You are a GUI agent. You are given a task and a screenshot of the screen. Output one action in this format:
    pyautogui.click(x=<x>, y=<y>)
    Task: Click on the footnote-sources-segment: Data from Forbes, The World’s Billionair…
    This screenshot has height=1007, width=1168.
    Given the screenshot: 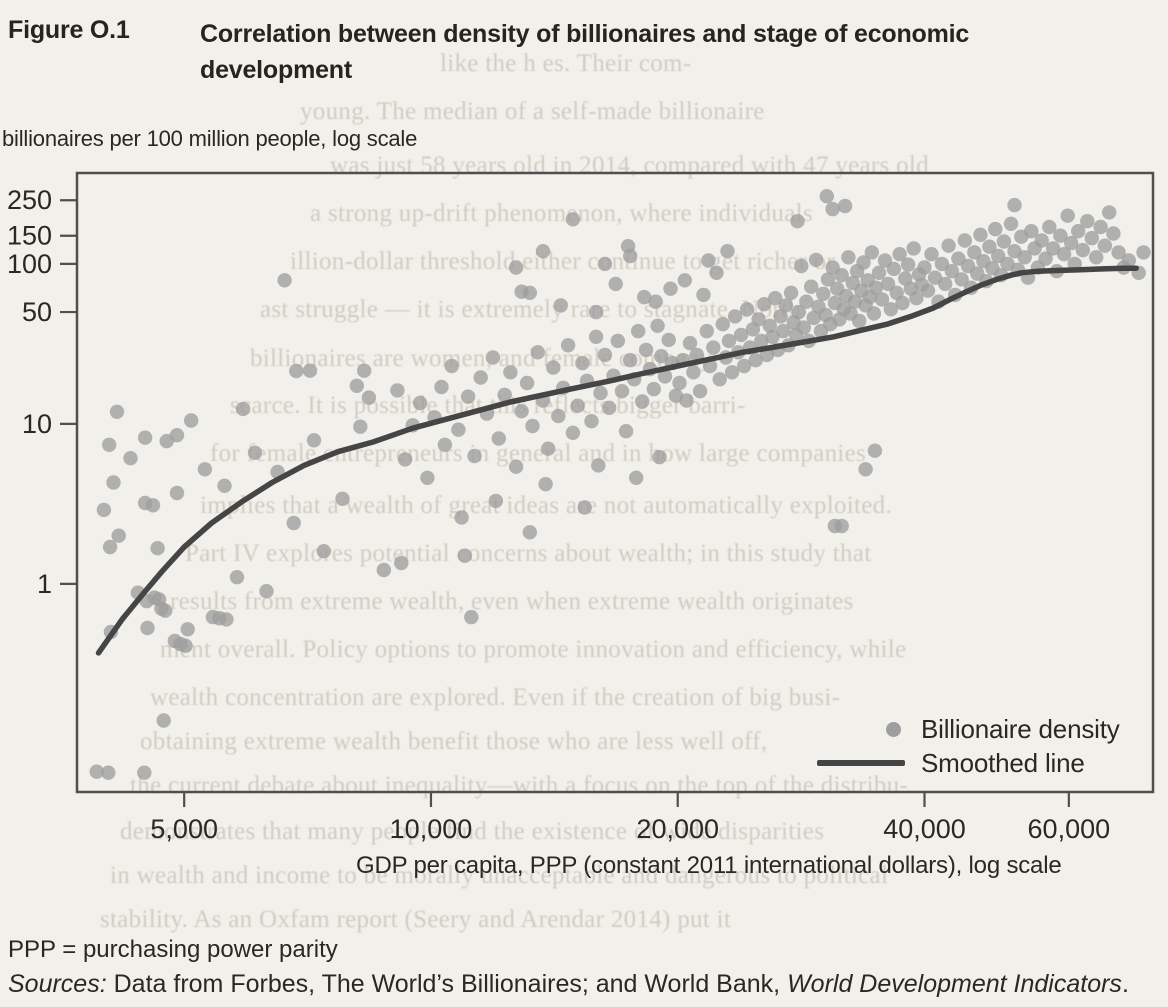 What is the action you would take?
    pyautogui.click(x=447, y=984)
    